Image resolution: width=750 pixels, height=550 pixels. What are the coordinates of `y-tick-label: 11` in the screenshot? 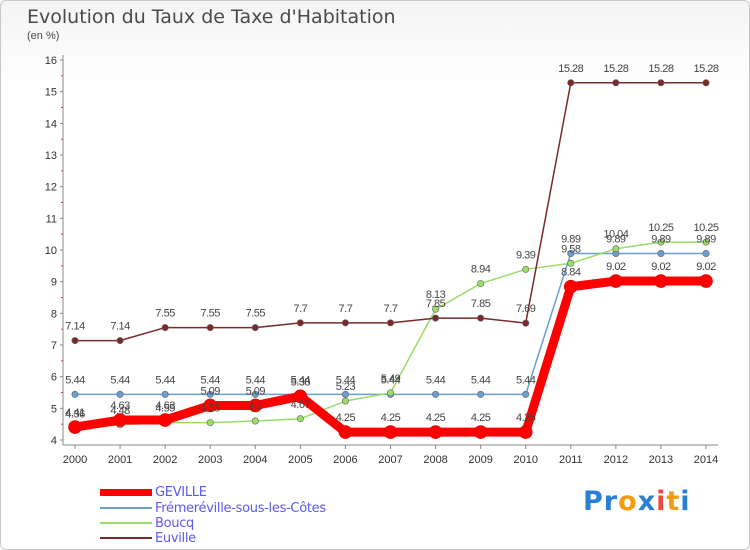 It's located at (51, 219).